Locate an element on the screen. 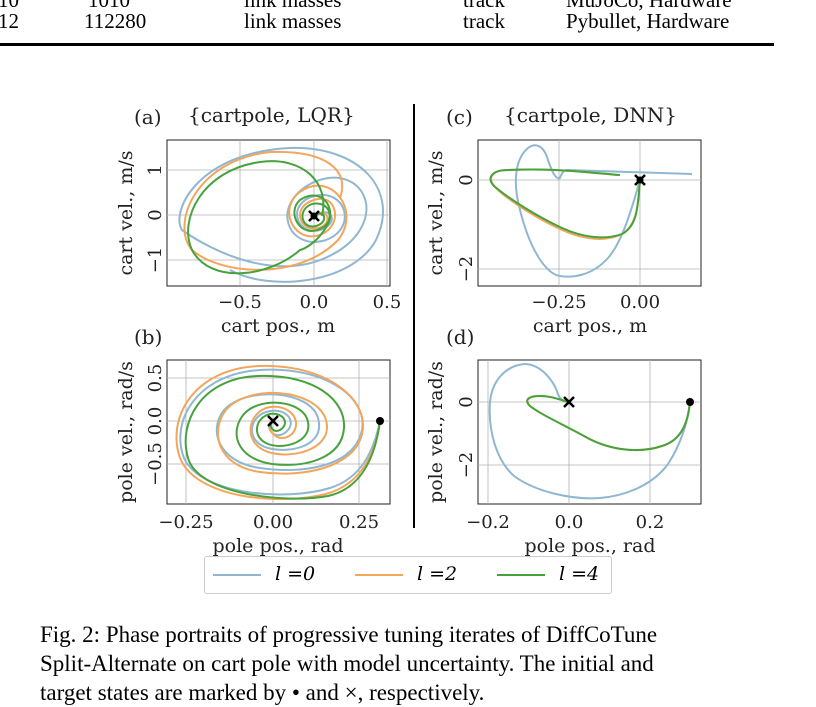 The width and height of the screenshot is (816, 707). table-cell: 112280 is located at coordinates (115, 21).